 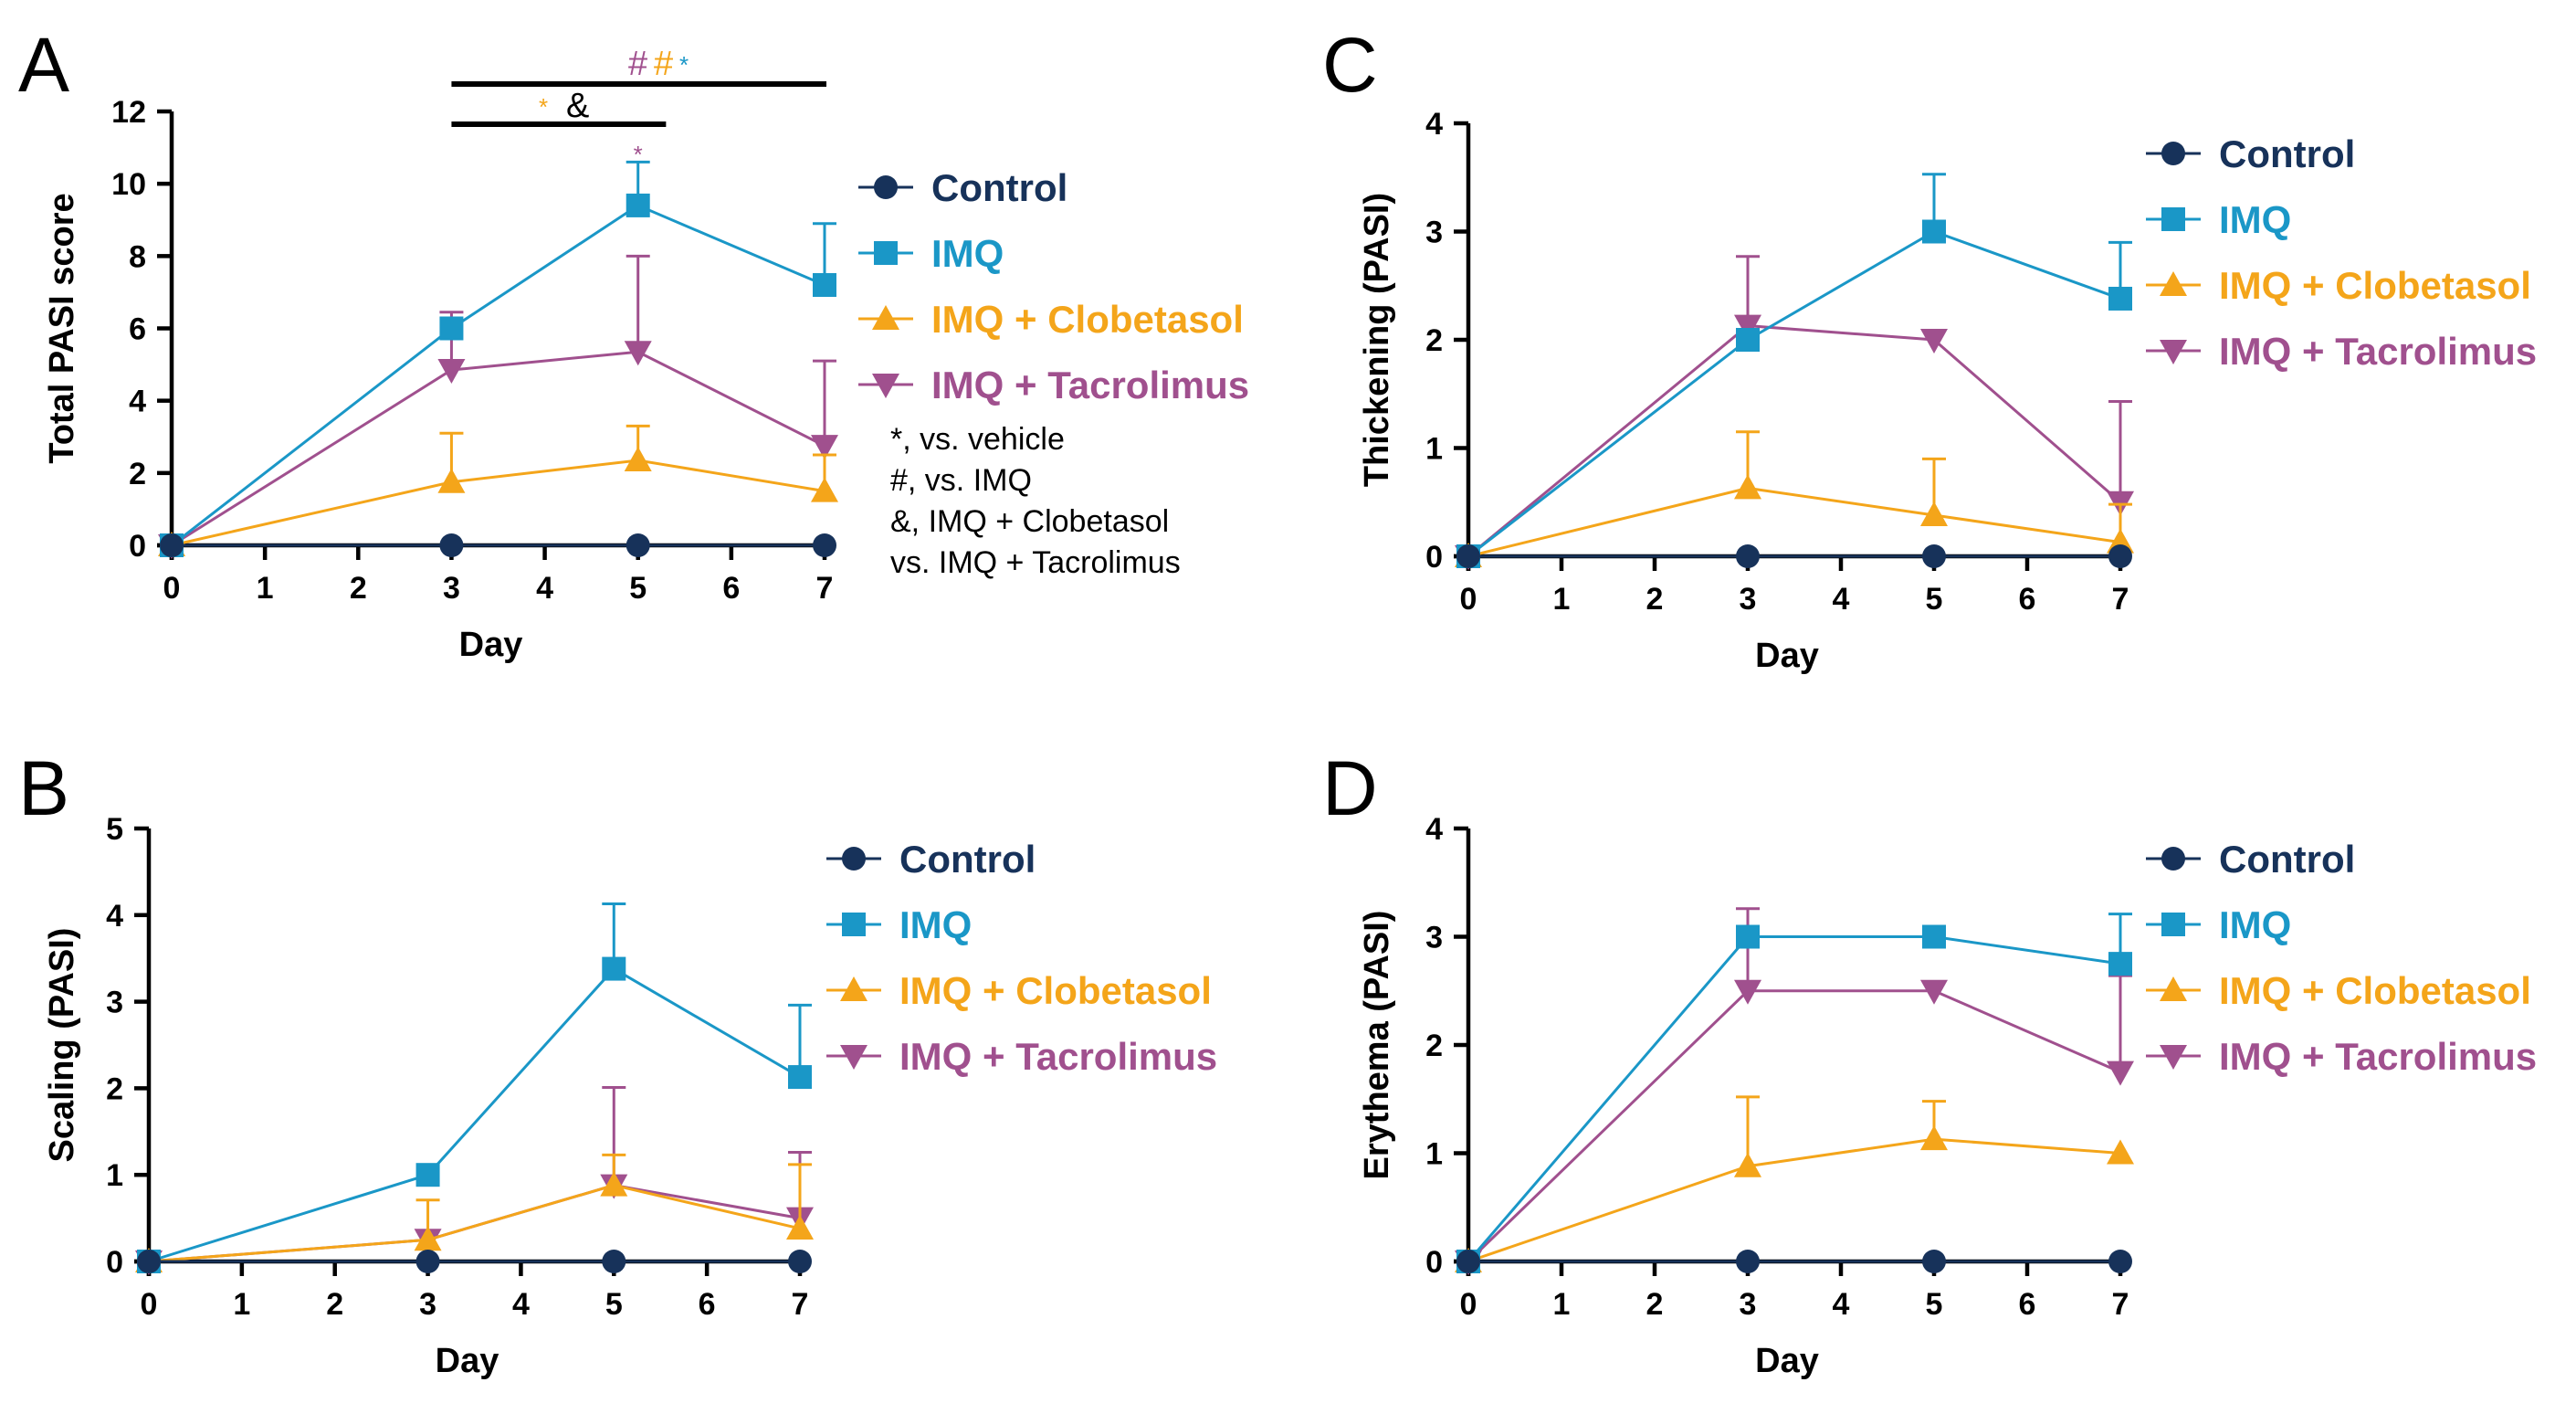 I want to click on series-line-a-imq-tacrolimus, so click(x=498, y=449).